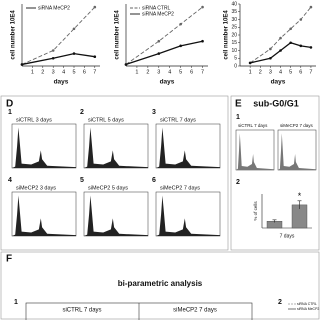 Image resolution: width=320 pixels, height=320 pixels. I want to click on y-tick-label: 20, so click(234, 35).